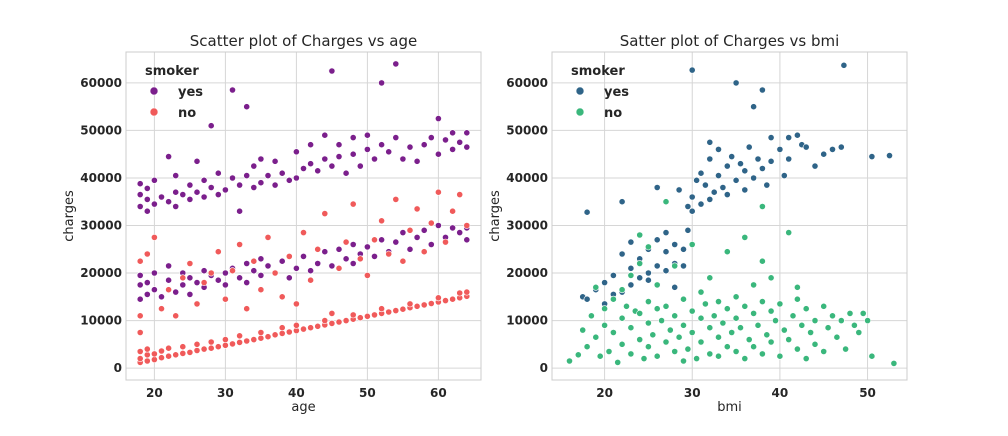  I want to click on chart-title: Scatter plot of Charges vs age, so click(303, 41).